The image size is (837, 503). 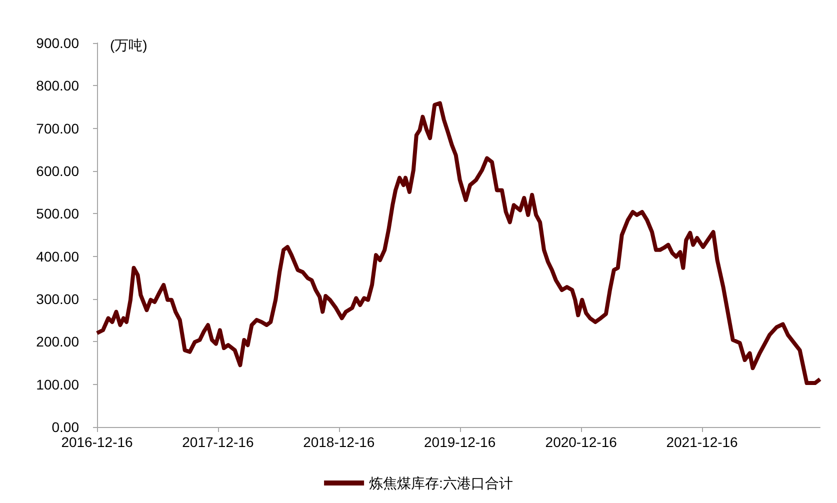 What do you see at coordinates (339, 442) in the screenshot?
I see `x-tick-label: 2018-12-16` at bounding box center [339, 442].